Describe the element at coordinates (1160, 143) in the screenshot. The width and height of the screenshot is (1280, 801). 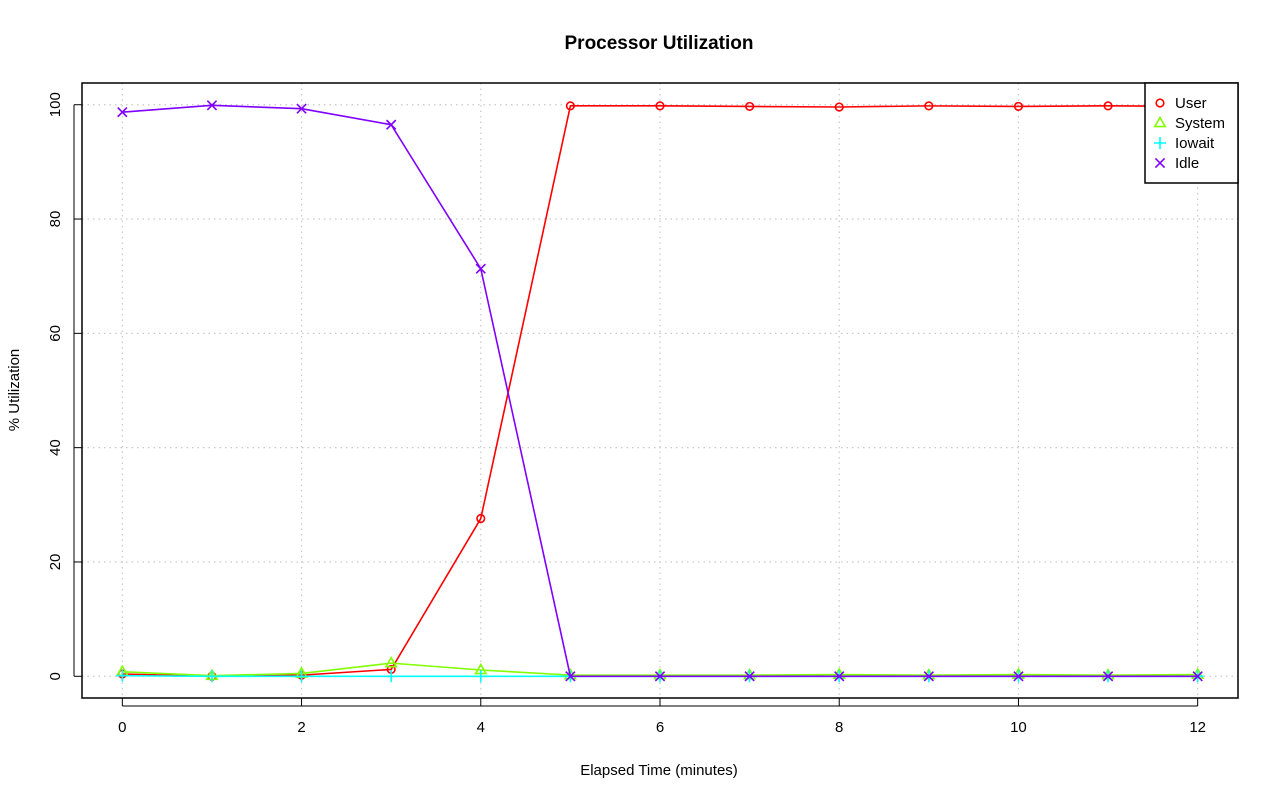
I see `legend-iowait-symbol` at that location.